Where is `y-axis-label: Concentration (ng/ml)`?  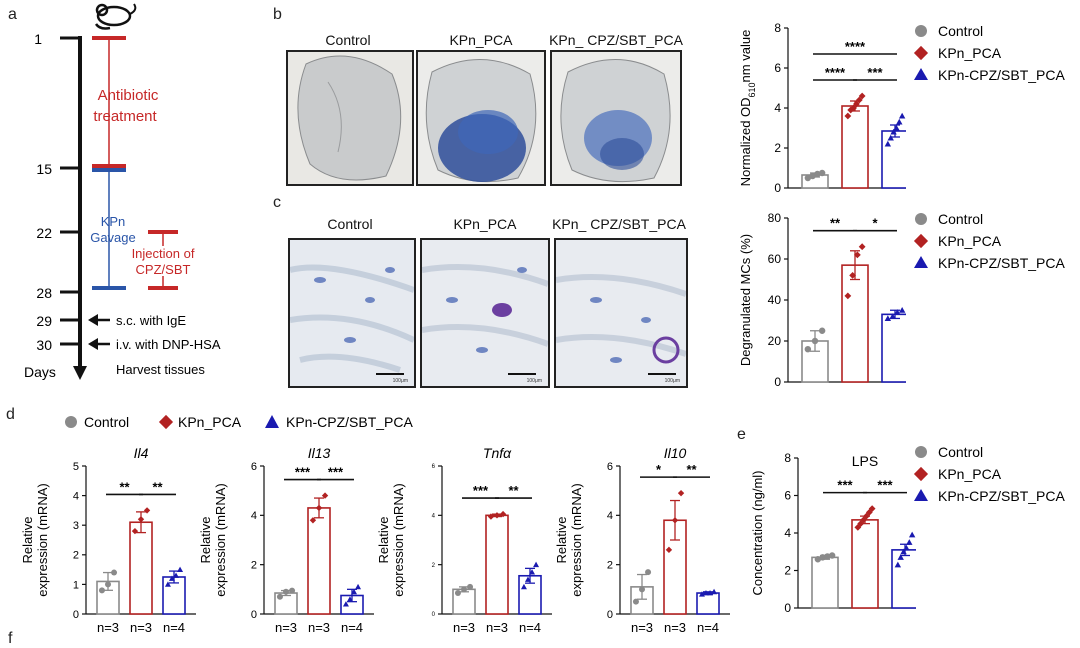
y-axis-label: Concentration (ng/ml) is located at coordinates (757, 533).